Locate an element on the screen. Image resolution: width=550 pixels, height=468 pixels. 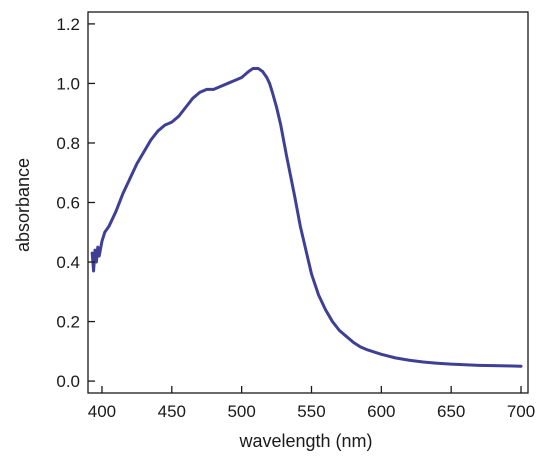
y-tick-label: 0.6 is located at coordinates (68, 203).